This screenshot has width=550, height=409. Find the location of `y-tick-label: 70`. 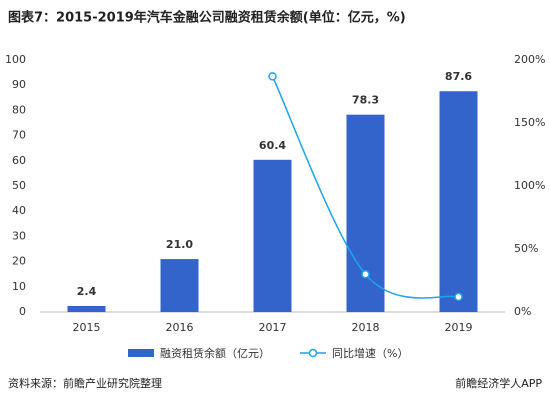

y-tick-label: 70 is located at coordinates (19, 135).